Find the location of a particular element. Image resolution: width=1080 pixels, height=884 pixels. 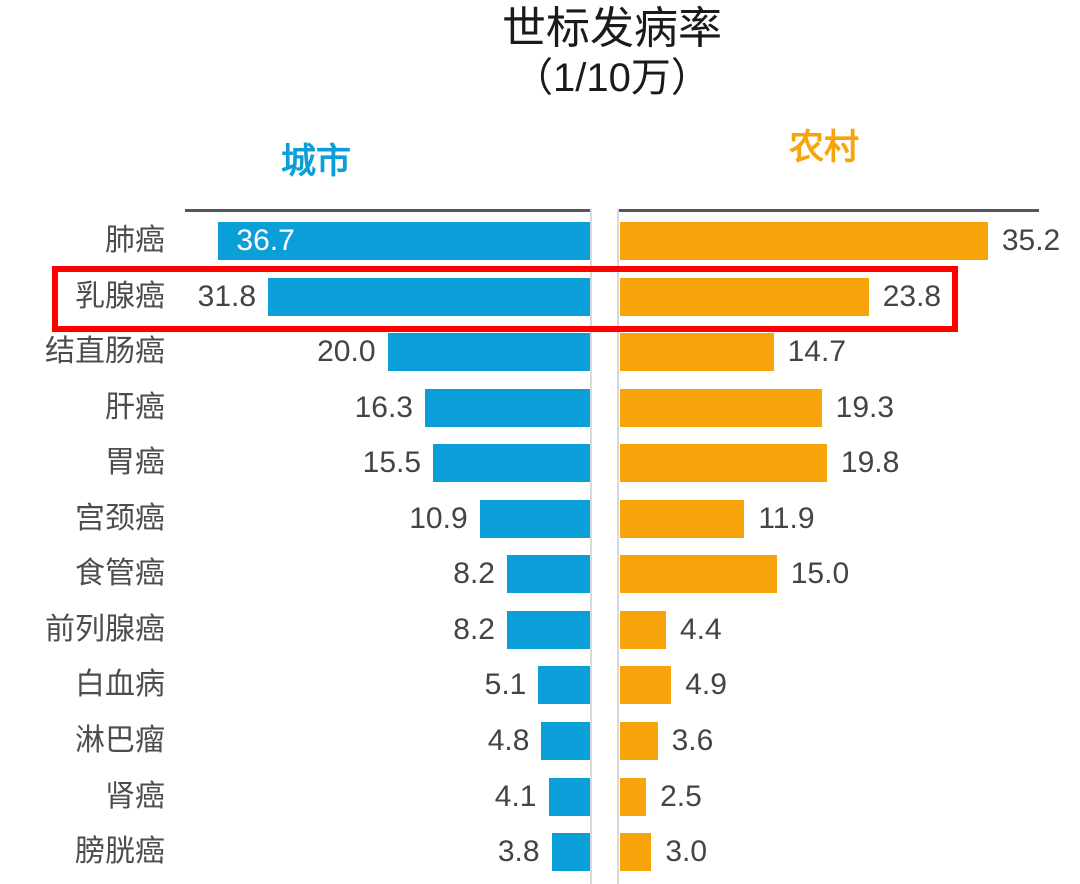

category-label: 前列腺癌 is located at coordinates (105, 629).